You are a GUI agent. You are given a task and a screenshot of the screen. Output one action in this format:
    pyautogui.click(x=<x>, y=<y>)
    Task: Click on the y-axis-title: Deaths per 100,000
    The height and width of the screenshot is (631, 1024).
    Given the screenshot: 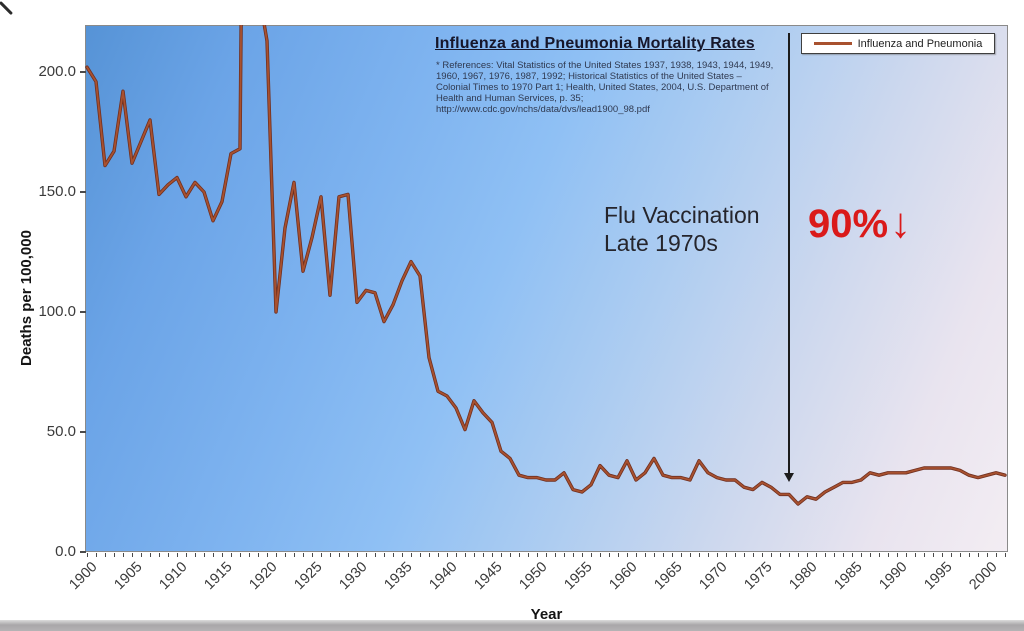 What is the action you would take?
    pyautogui.click(x=26, y=298)
    